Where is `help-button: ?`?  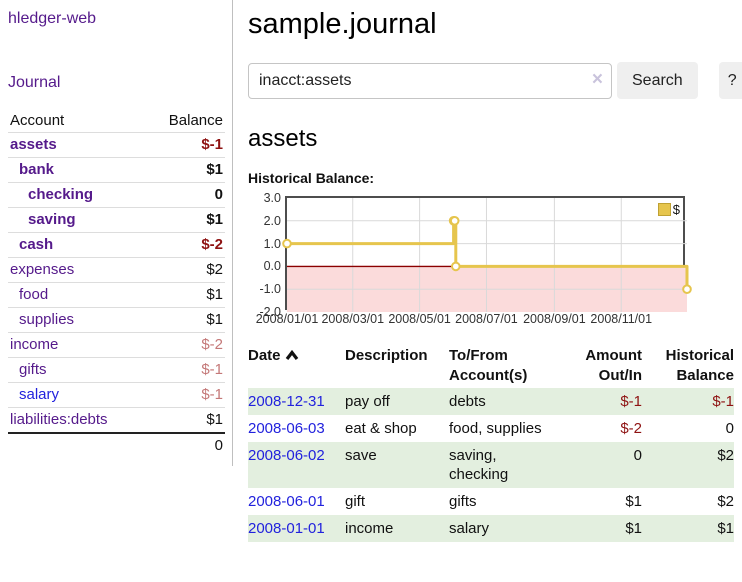
help-button: ? is located at coordinates (730, 80).